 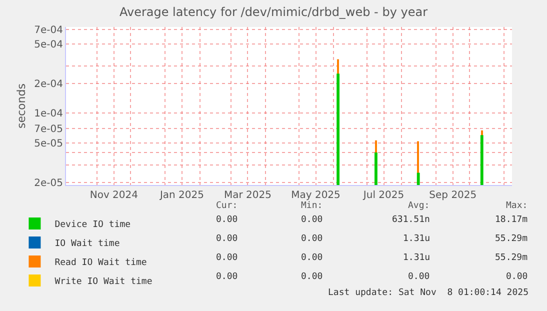 What do you see at coordinates (48, 84) in the screenshot?
I see `y-tick-label: 2e-04` at bounding box center [48, 84].